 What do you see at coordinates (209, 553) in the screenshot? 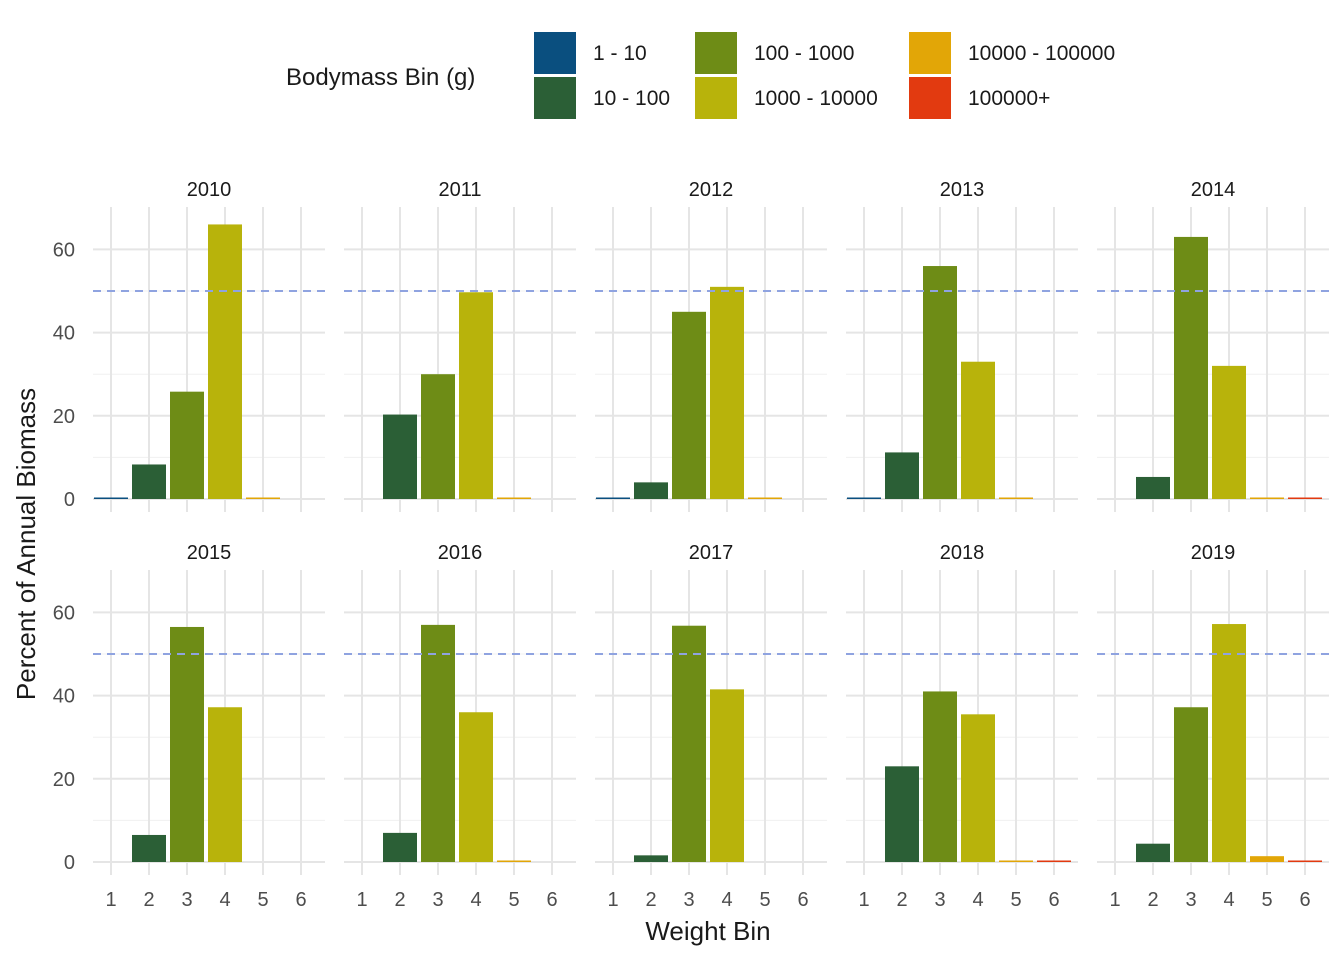
I see `facet-strip-label: 2015` at bounding box center [209, 553].